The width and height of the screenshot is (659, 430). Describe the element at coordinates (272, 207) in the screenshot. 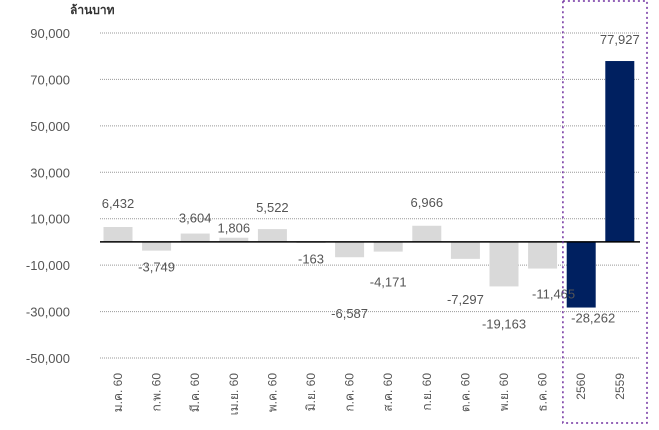

I see `data-label: 5,522` at that location.